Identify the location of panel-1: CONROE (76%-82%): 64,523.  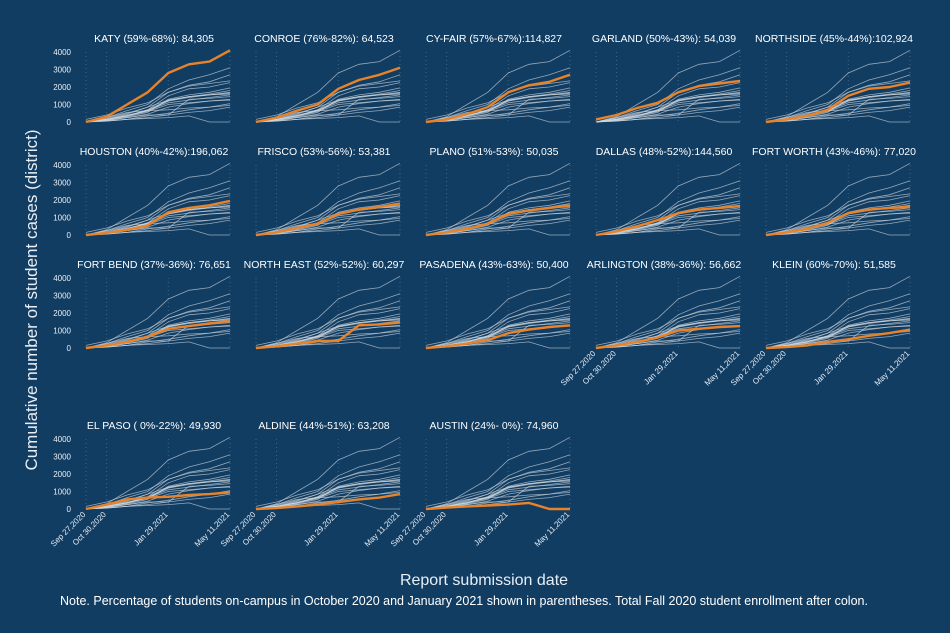
(327, 78).